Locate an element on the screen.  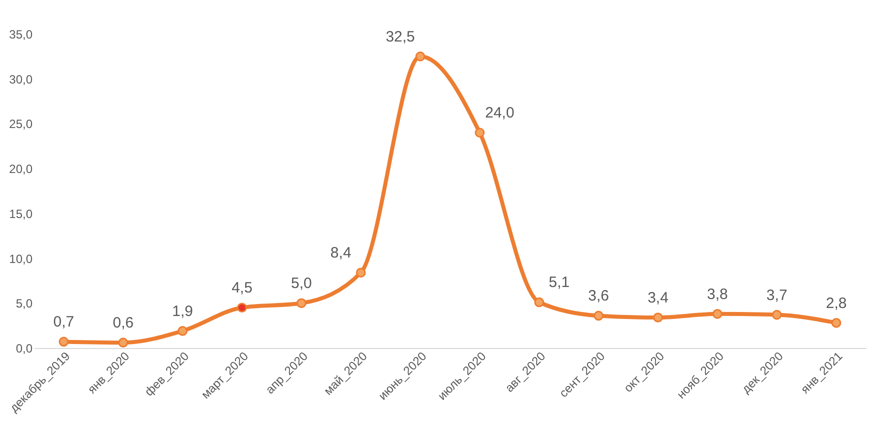
data-label: 3,6 is located at coordinates (598, 296).